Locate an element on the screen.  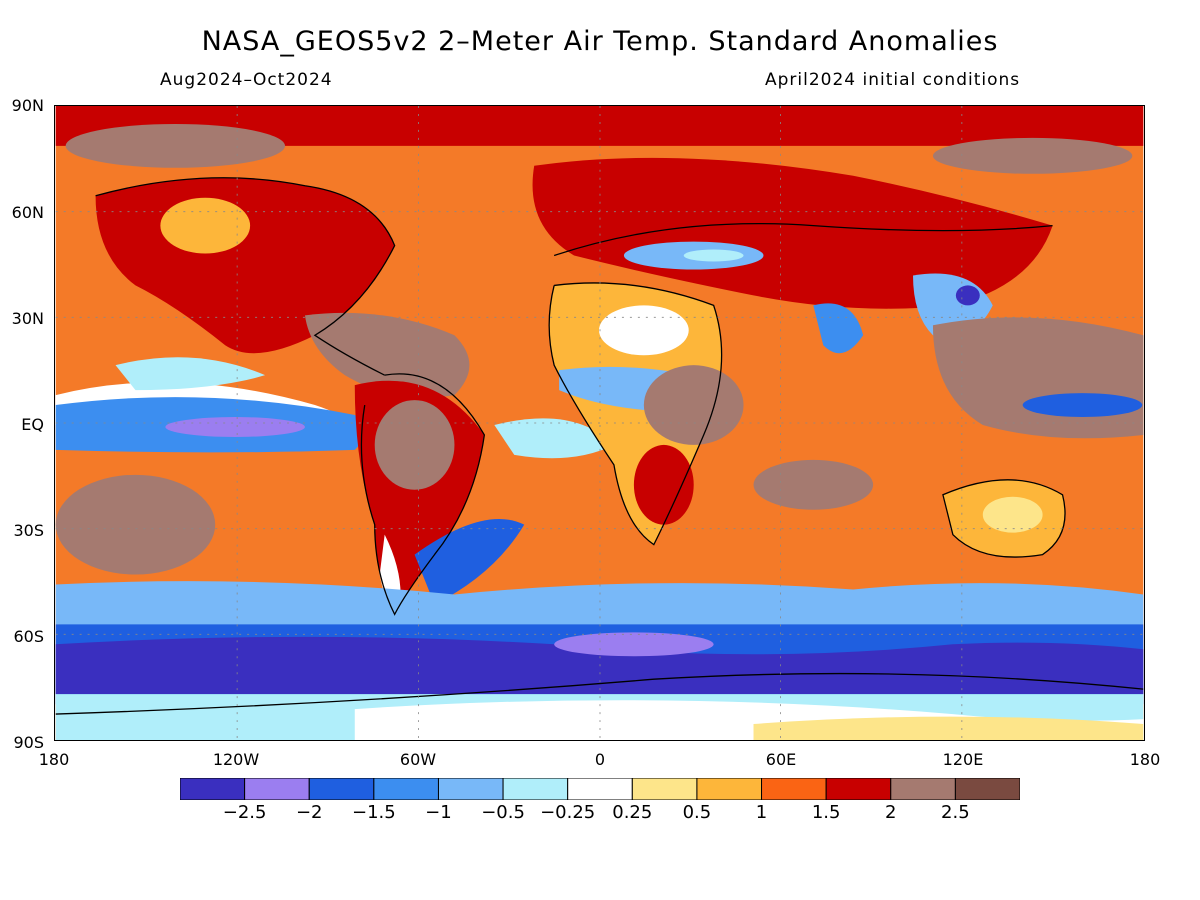
amazon-brown is located at coordinates (414, 445).